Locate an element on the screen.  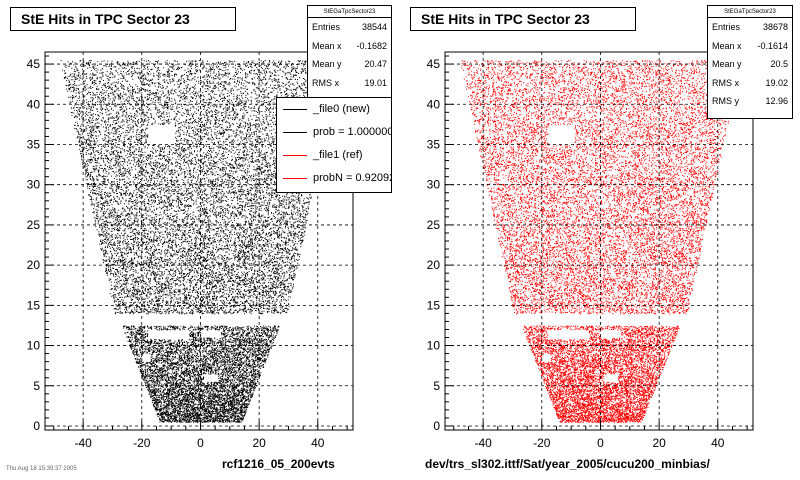
legend-label: probN = 0.920920 is located at coordinates (352, 178).